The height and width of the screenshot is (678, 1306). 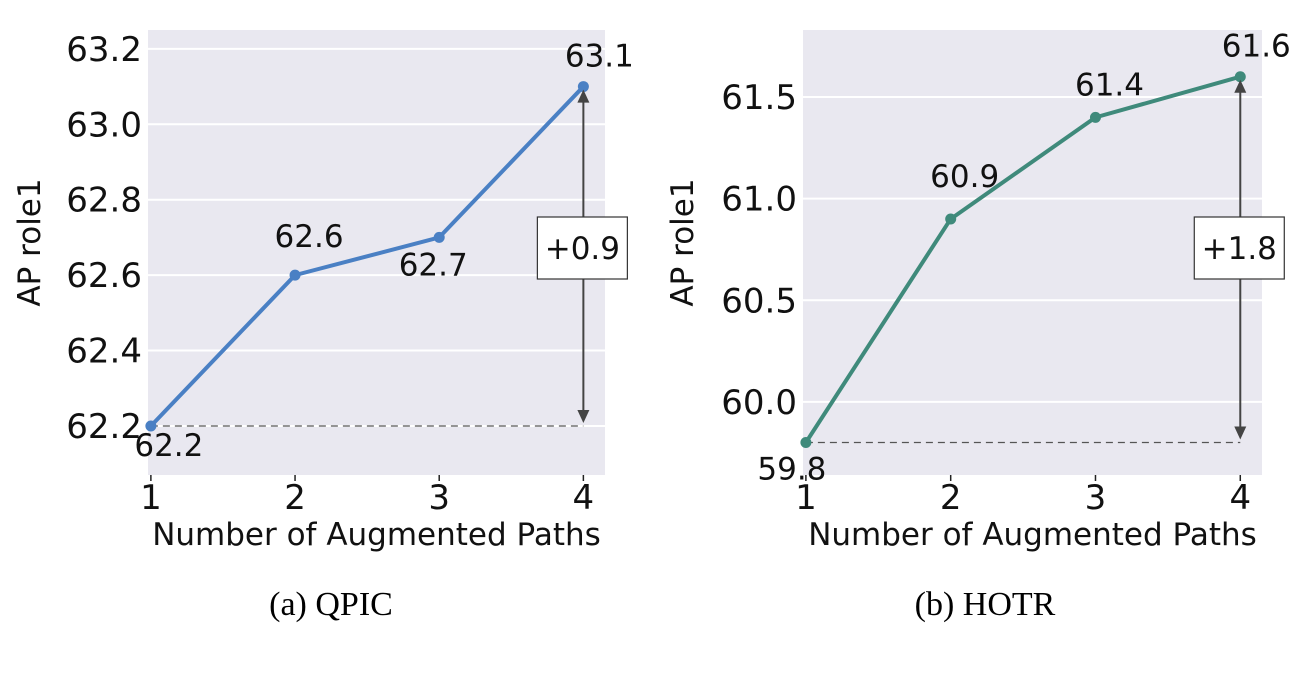 I want to click on y-tick-label: 62.8, so click(x=104, y=201).